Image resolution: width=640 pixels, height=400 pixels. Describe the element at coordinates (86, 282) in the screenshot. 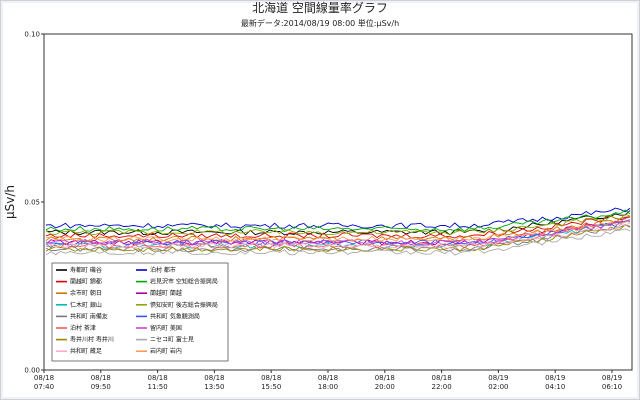

I see `legend-label: 蘭越町 錦都` at that location.